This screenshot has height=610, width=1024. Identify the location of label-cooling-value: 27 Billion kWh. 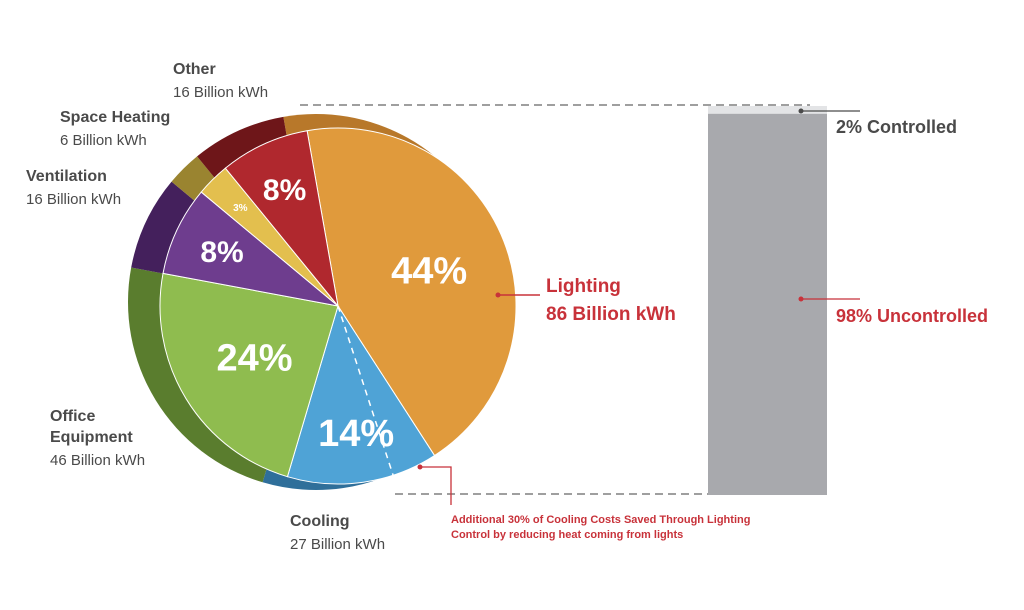
(337, 544).